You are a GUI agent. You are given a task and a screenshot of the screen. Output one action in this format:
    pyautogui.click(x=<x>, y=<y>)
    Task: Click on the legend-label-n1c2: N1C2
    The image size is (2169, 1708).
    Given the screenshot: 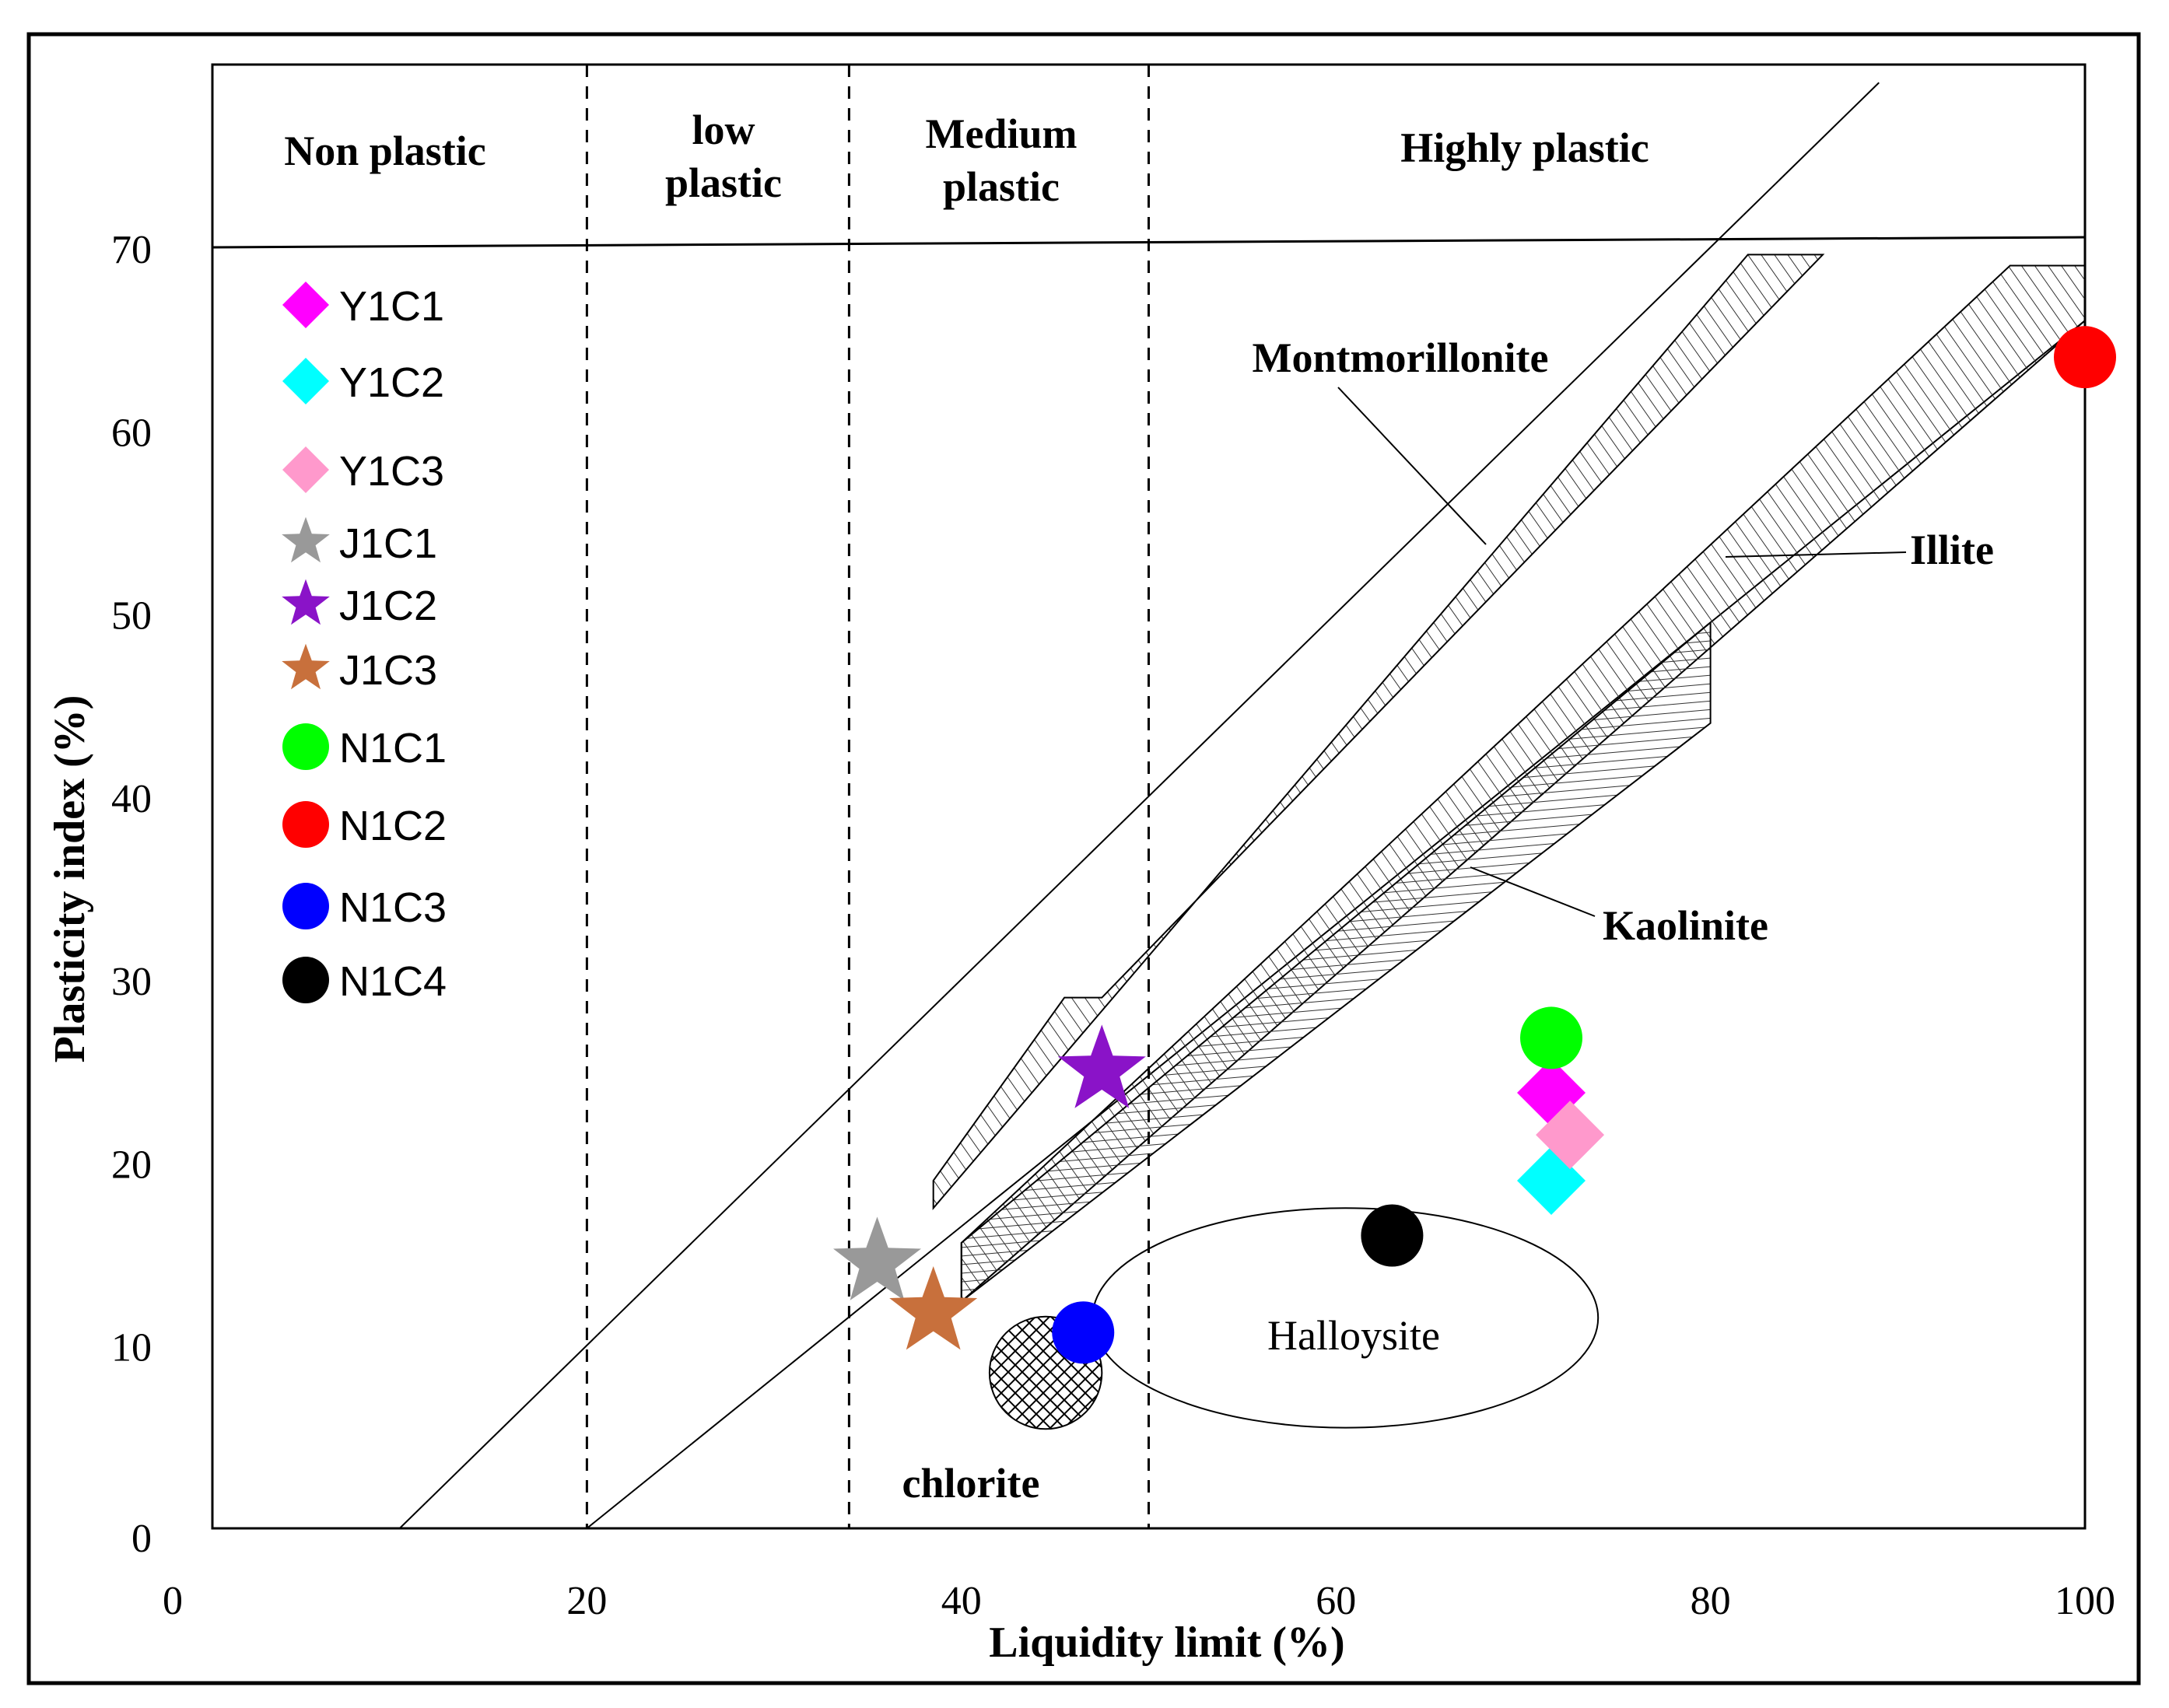 What is the action you would take?
    pyautogui.click(x=393, y=826)
    